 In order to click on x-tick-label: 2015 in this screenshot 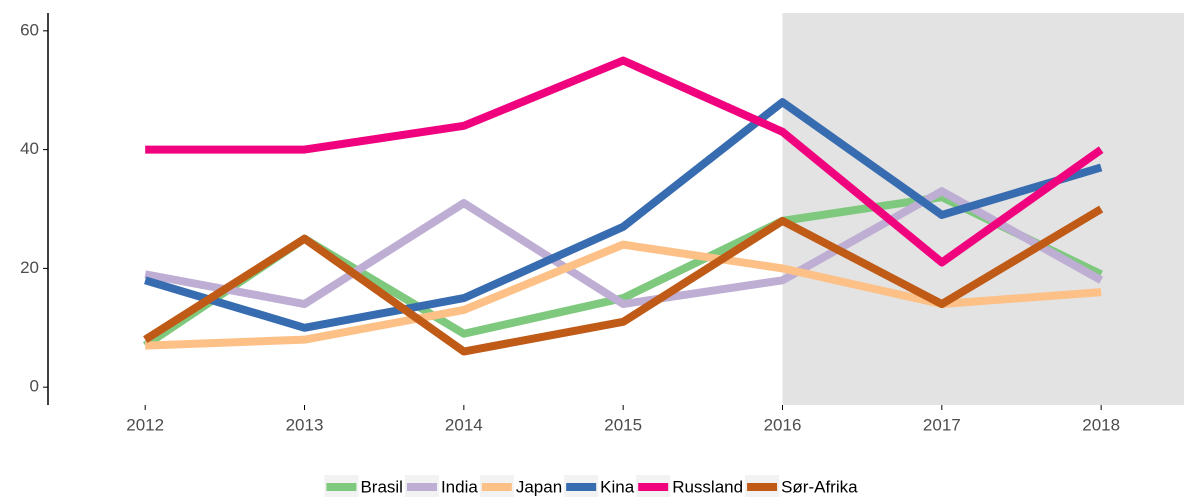, I will do `click(623, 424)`.